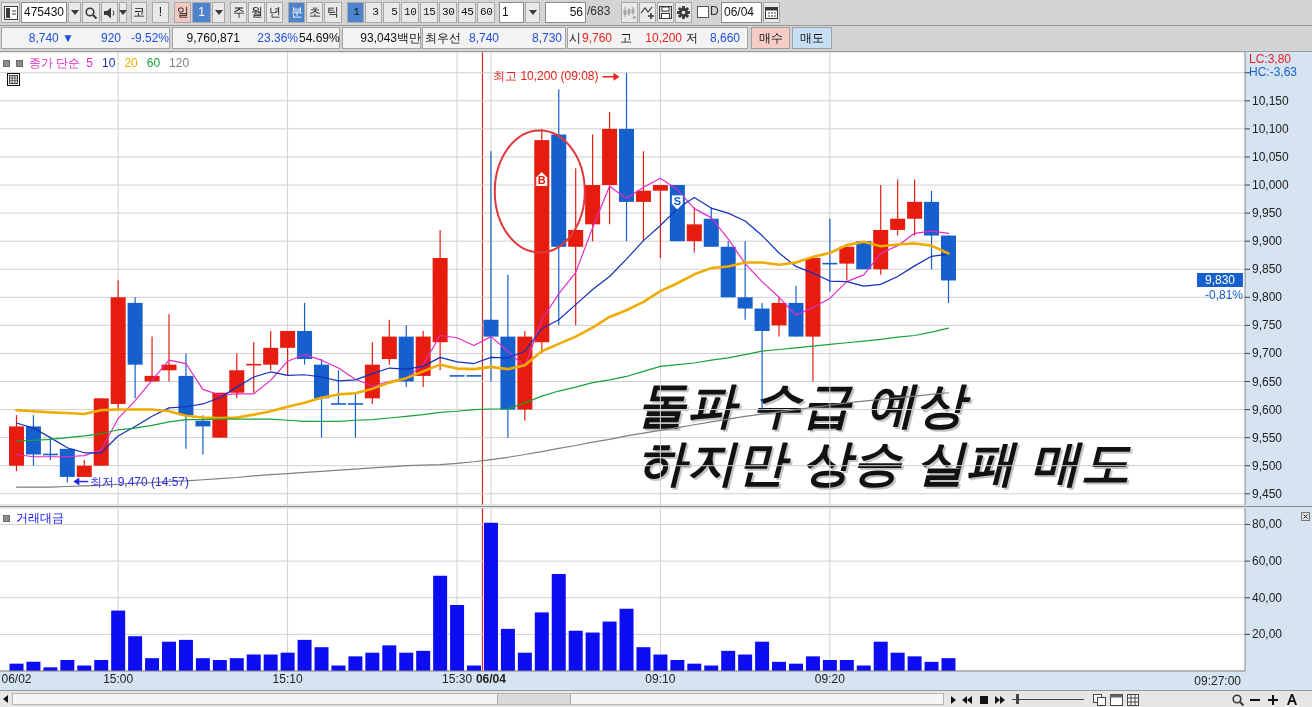  Describe the element at coordinates (90, 63) in the screenshot. I see `text: 5` at that location.